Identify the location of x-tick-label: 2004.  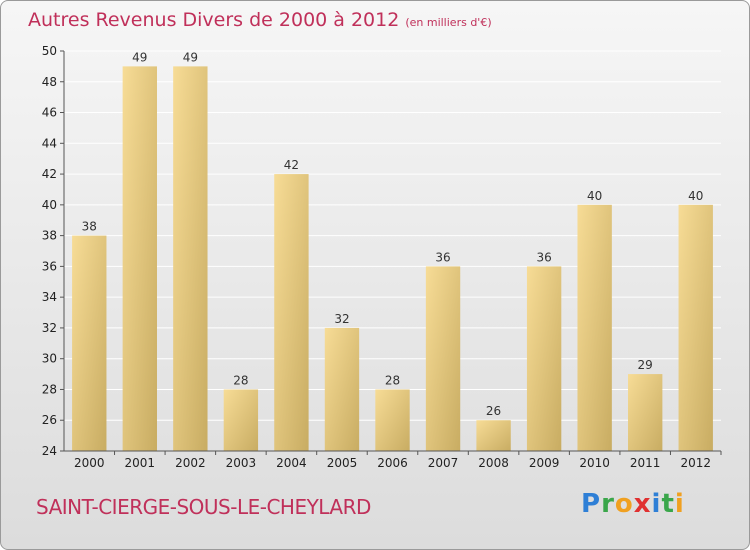
(291, 463).